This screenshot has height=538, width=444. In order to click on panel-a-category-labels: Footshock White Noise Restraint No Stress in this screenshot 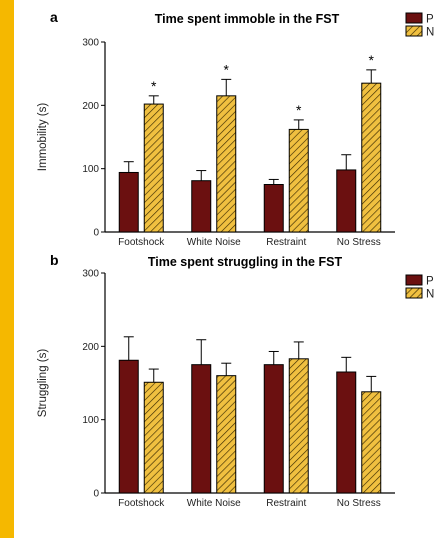, I will do `click(249, 242)`.